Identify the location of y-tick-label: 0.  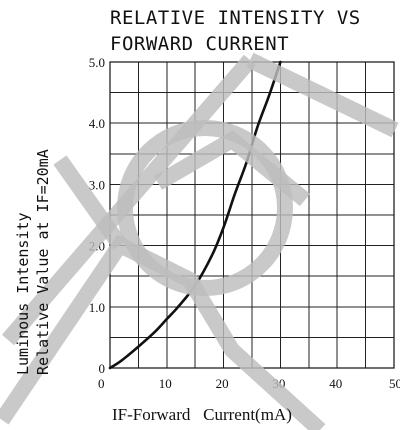
(102, 368).